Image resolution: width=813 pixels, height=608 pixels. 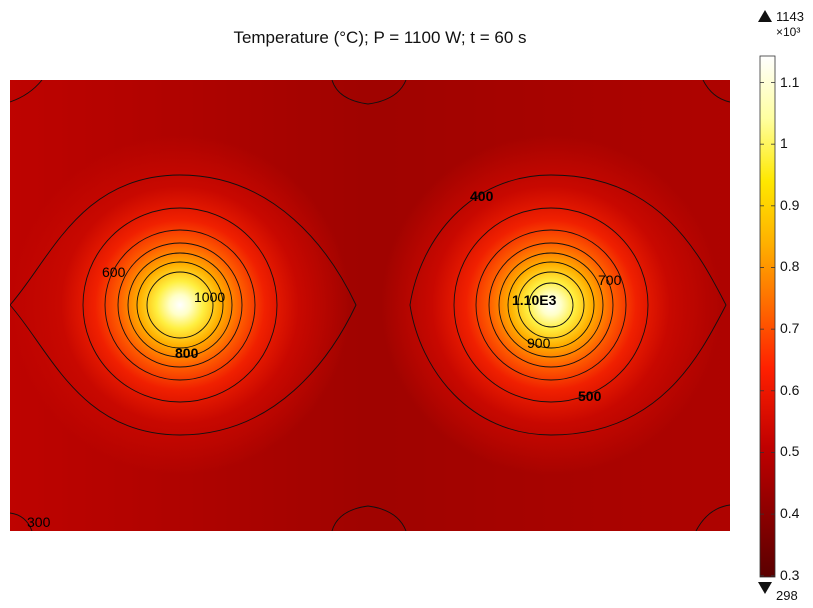 What do you see at coordinates (482, 196) in the screenshot?
I see `contour-label-400: 400` at bounding box center [482, 196].